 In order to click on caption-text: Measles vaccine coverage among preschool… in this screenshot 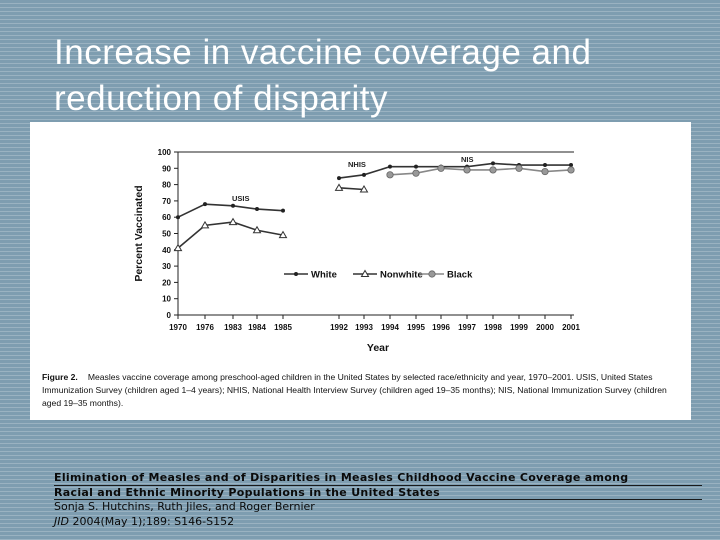, I will do `click(354, 390)`.